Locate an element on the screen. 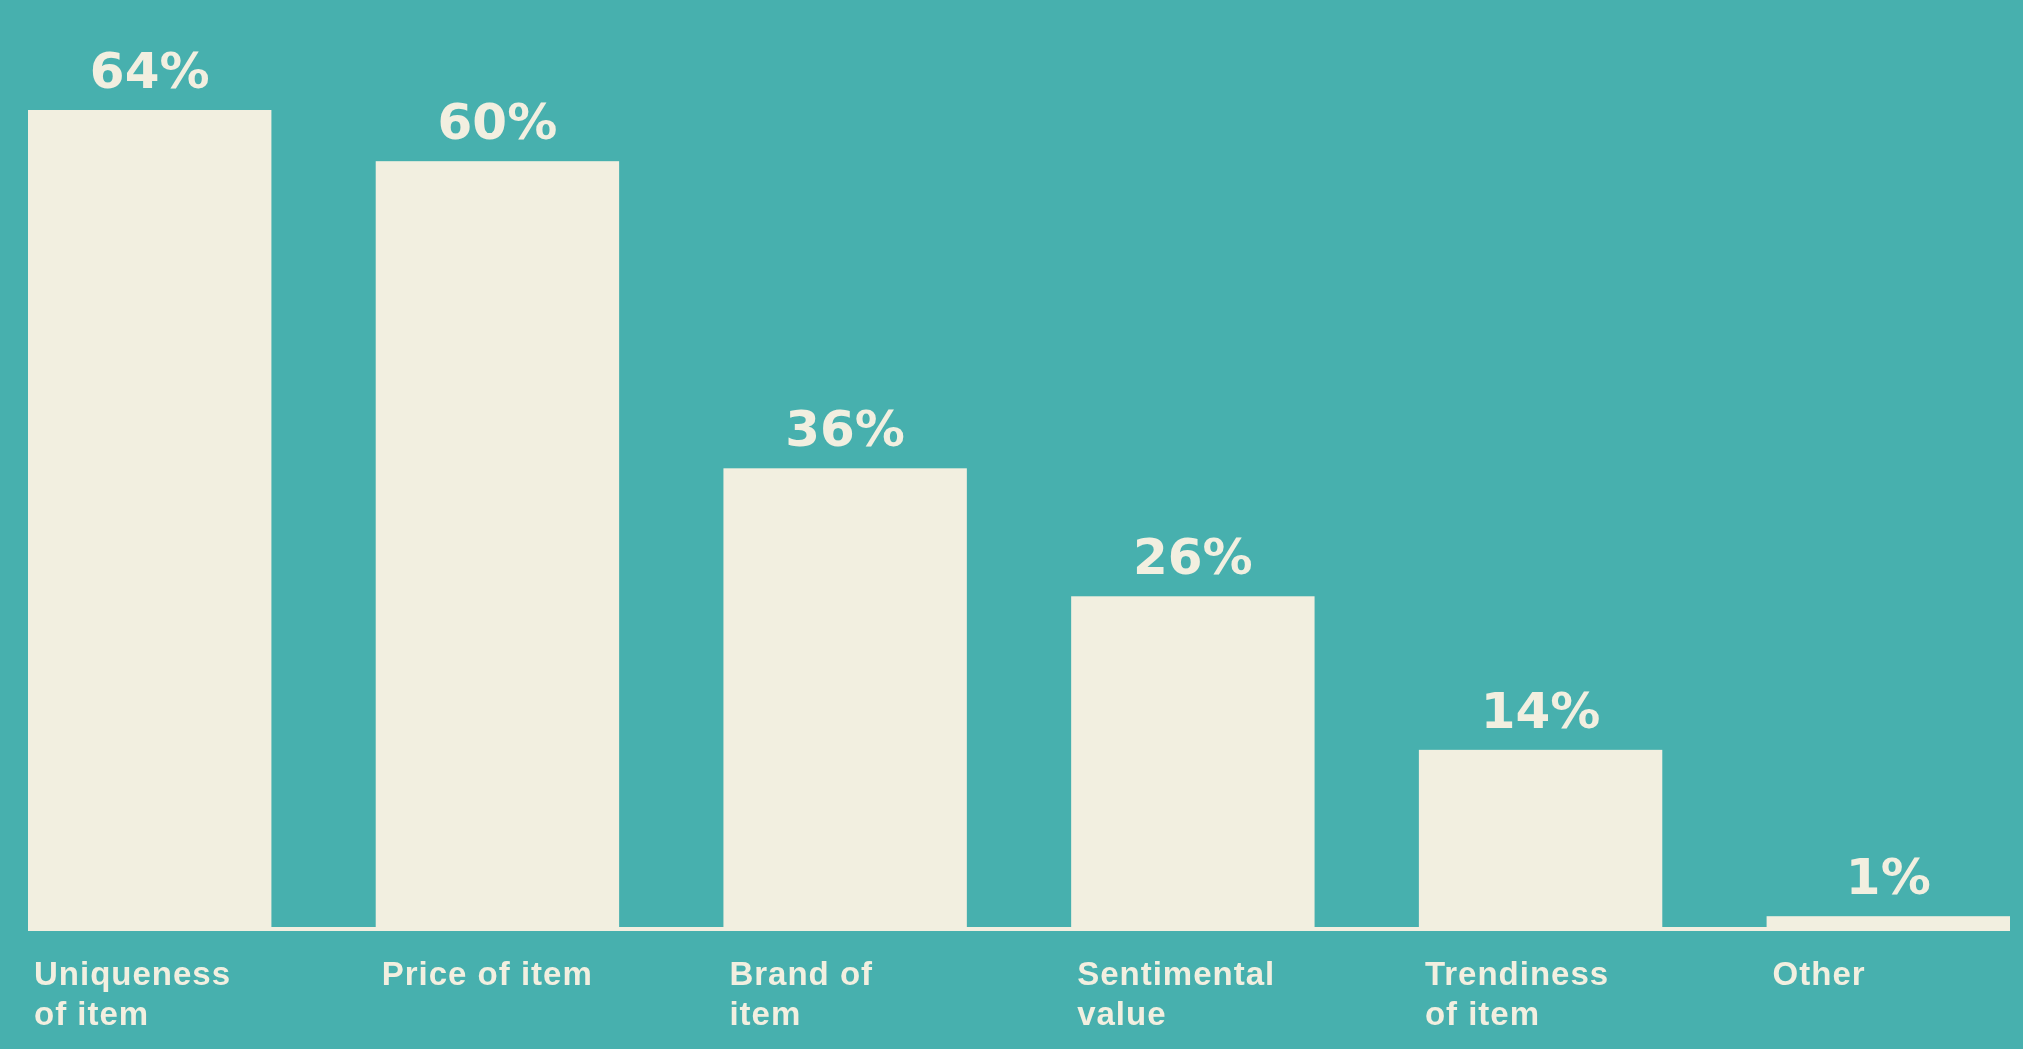 The image size is (2023, 1049). data-label: 14% is located at coordinates (1540, 710).